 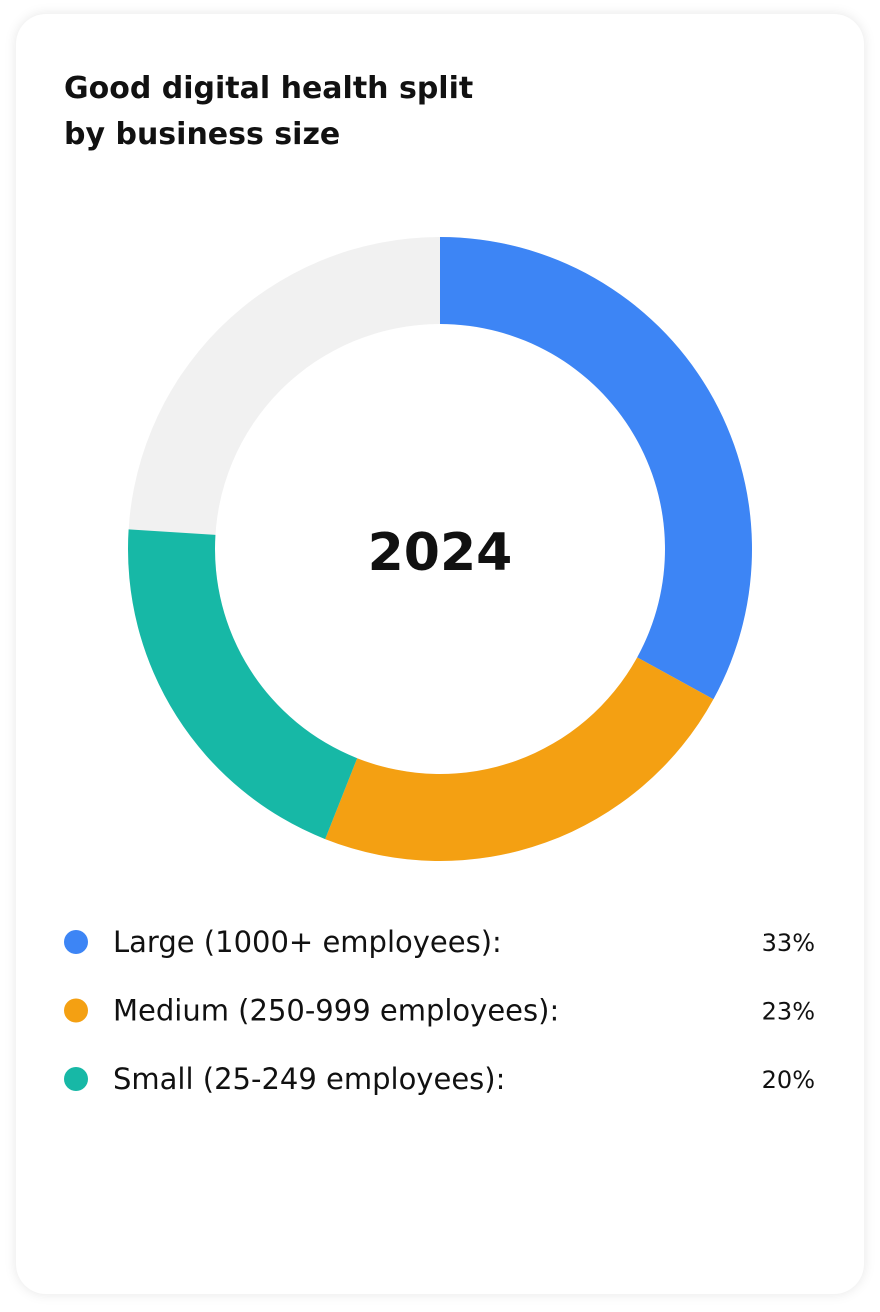 What do you see at coordinates (788, 1012) in the screenshot?
I see `value-label: 23%` at bounding box center [788, 1012].